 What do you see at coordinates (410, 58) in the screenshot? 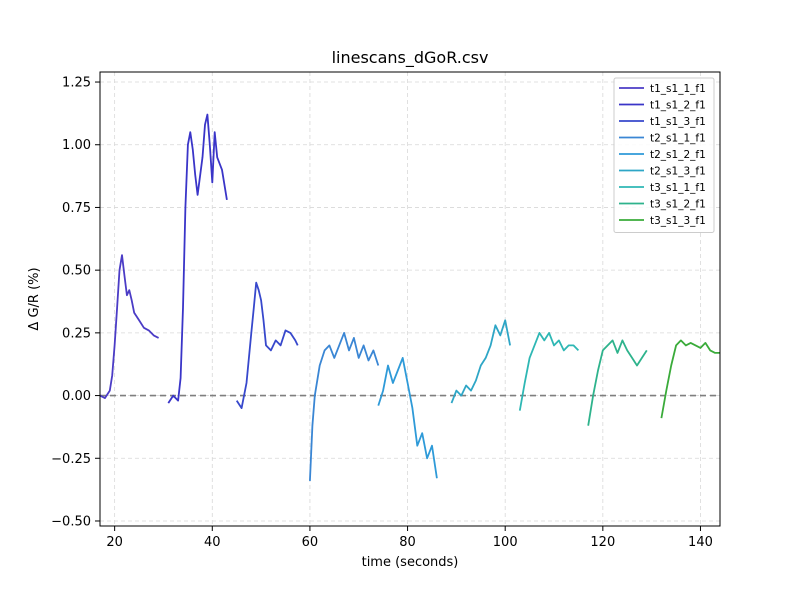
I see `chart-title: linescans_dGoR.csv` at bounding box center [410, 58].